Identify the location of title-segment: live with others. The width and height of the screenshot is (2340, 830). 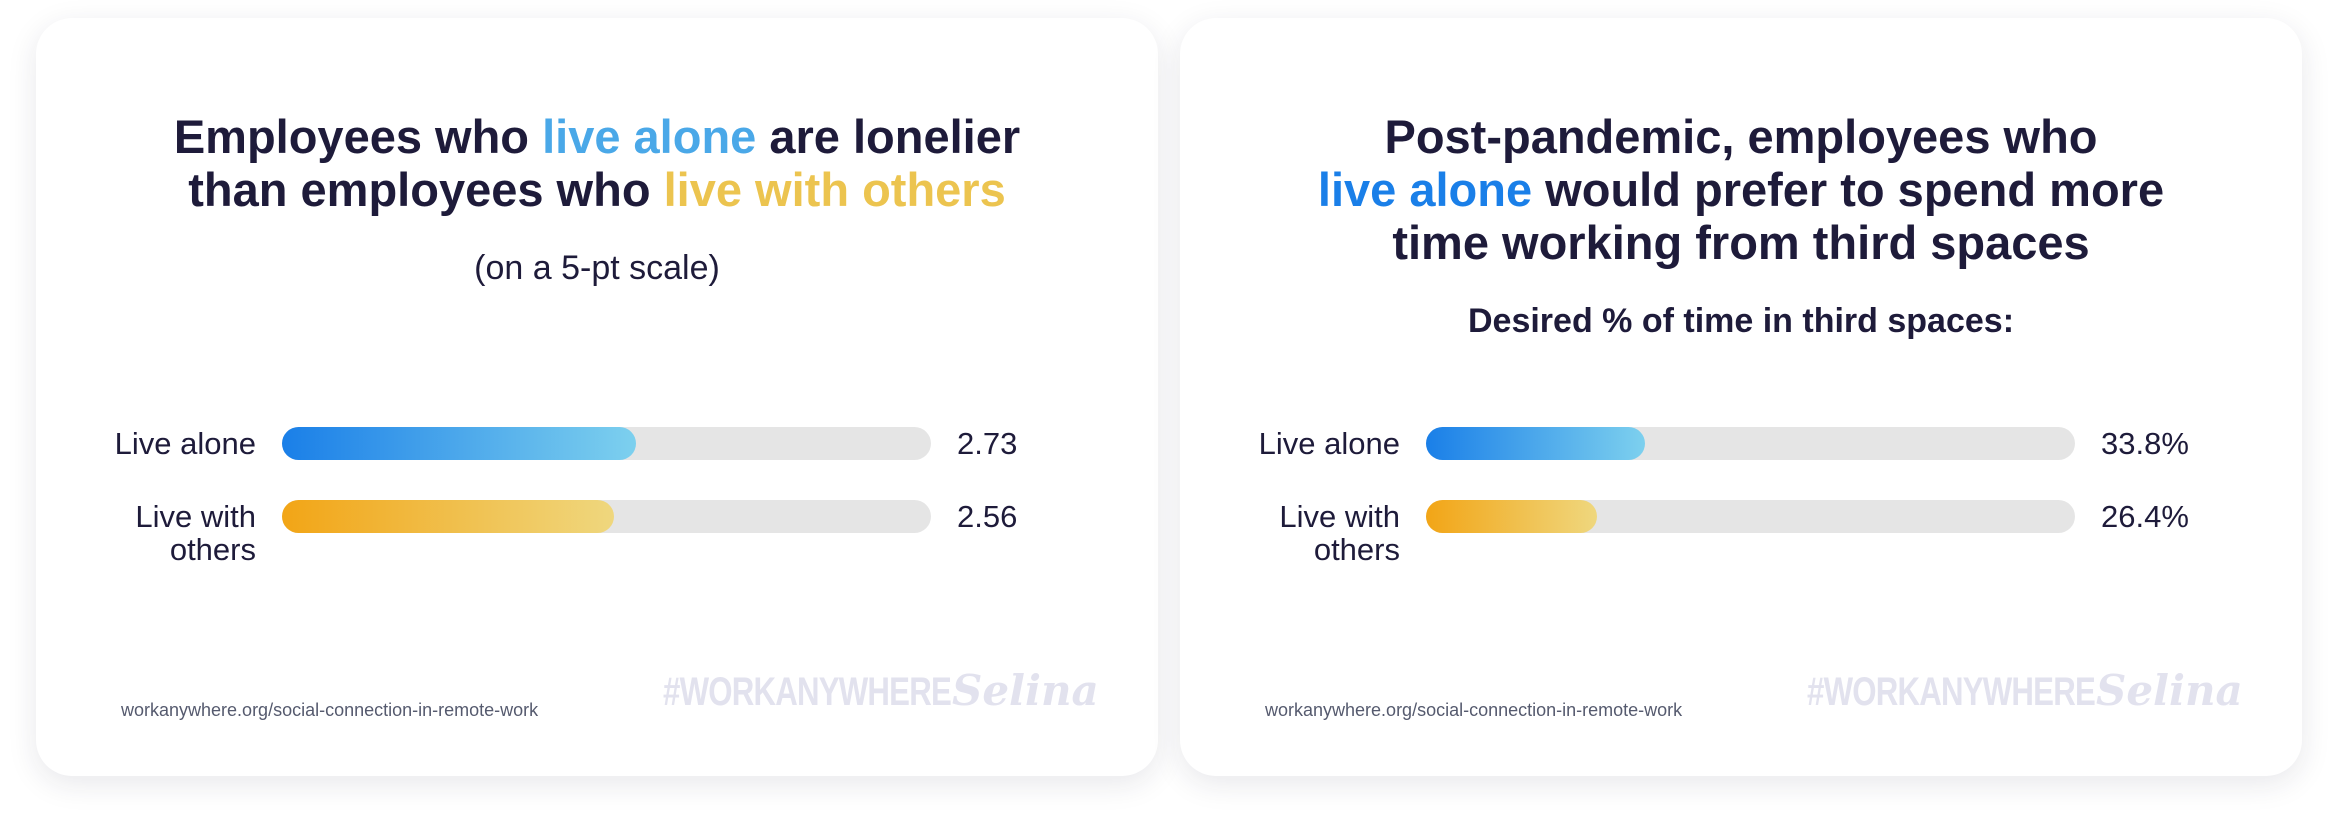
(834, 189).